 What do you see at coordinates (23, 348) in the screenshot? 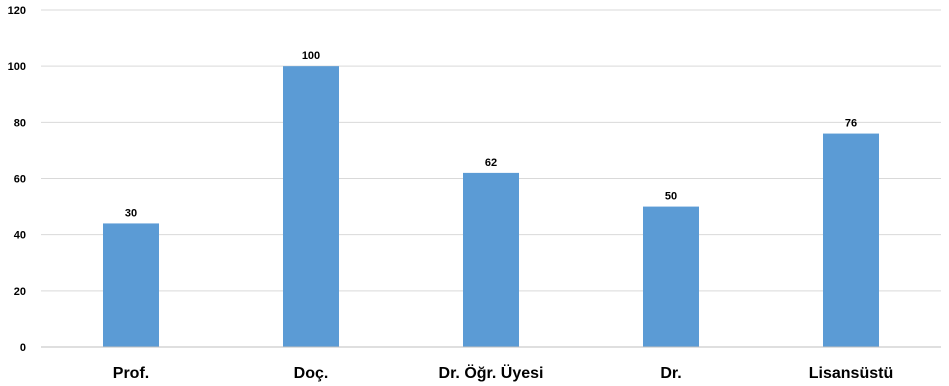
I see `y-tick-label: 0` at bounding box center [23, 348].